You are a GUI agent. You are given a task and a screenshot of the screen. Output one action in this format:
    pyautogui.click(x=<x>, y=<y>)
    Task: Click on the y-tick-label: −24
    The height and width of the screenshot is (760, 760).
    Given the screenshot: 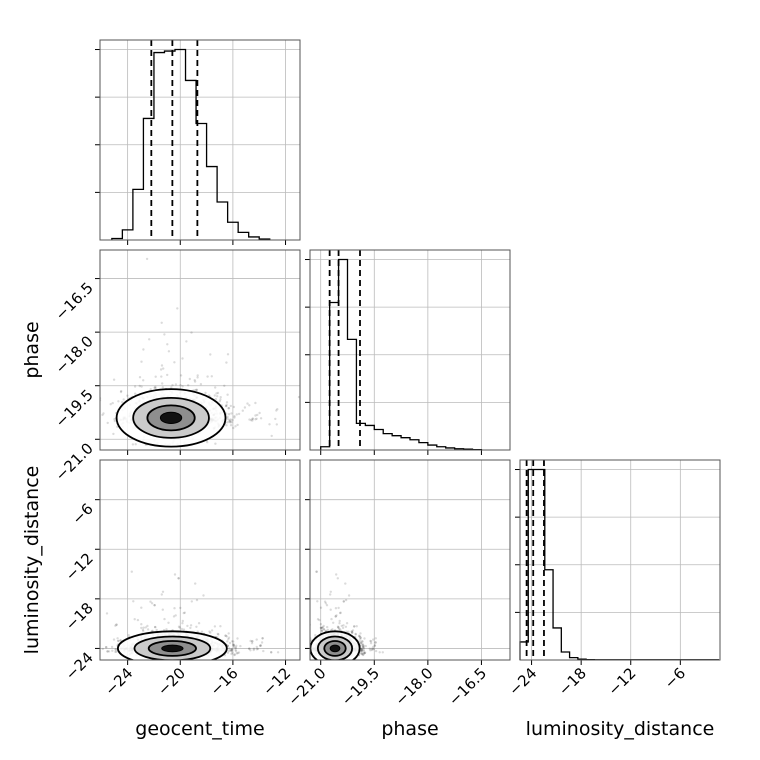 What is the action you would take?
    pyautogui.click(x=79, y=666)
    